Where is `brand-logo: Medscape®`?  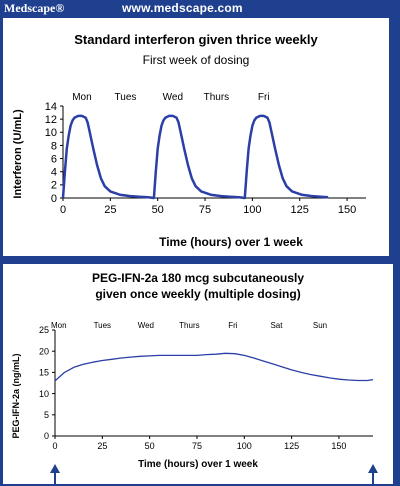
brand-logo: Medscape® is located at coordinates (34, 8).